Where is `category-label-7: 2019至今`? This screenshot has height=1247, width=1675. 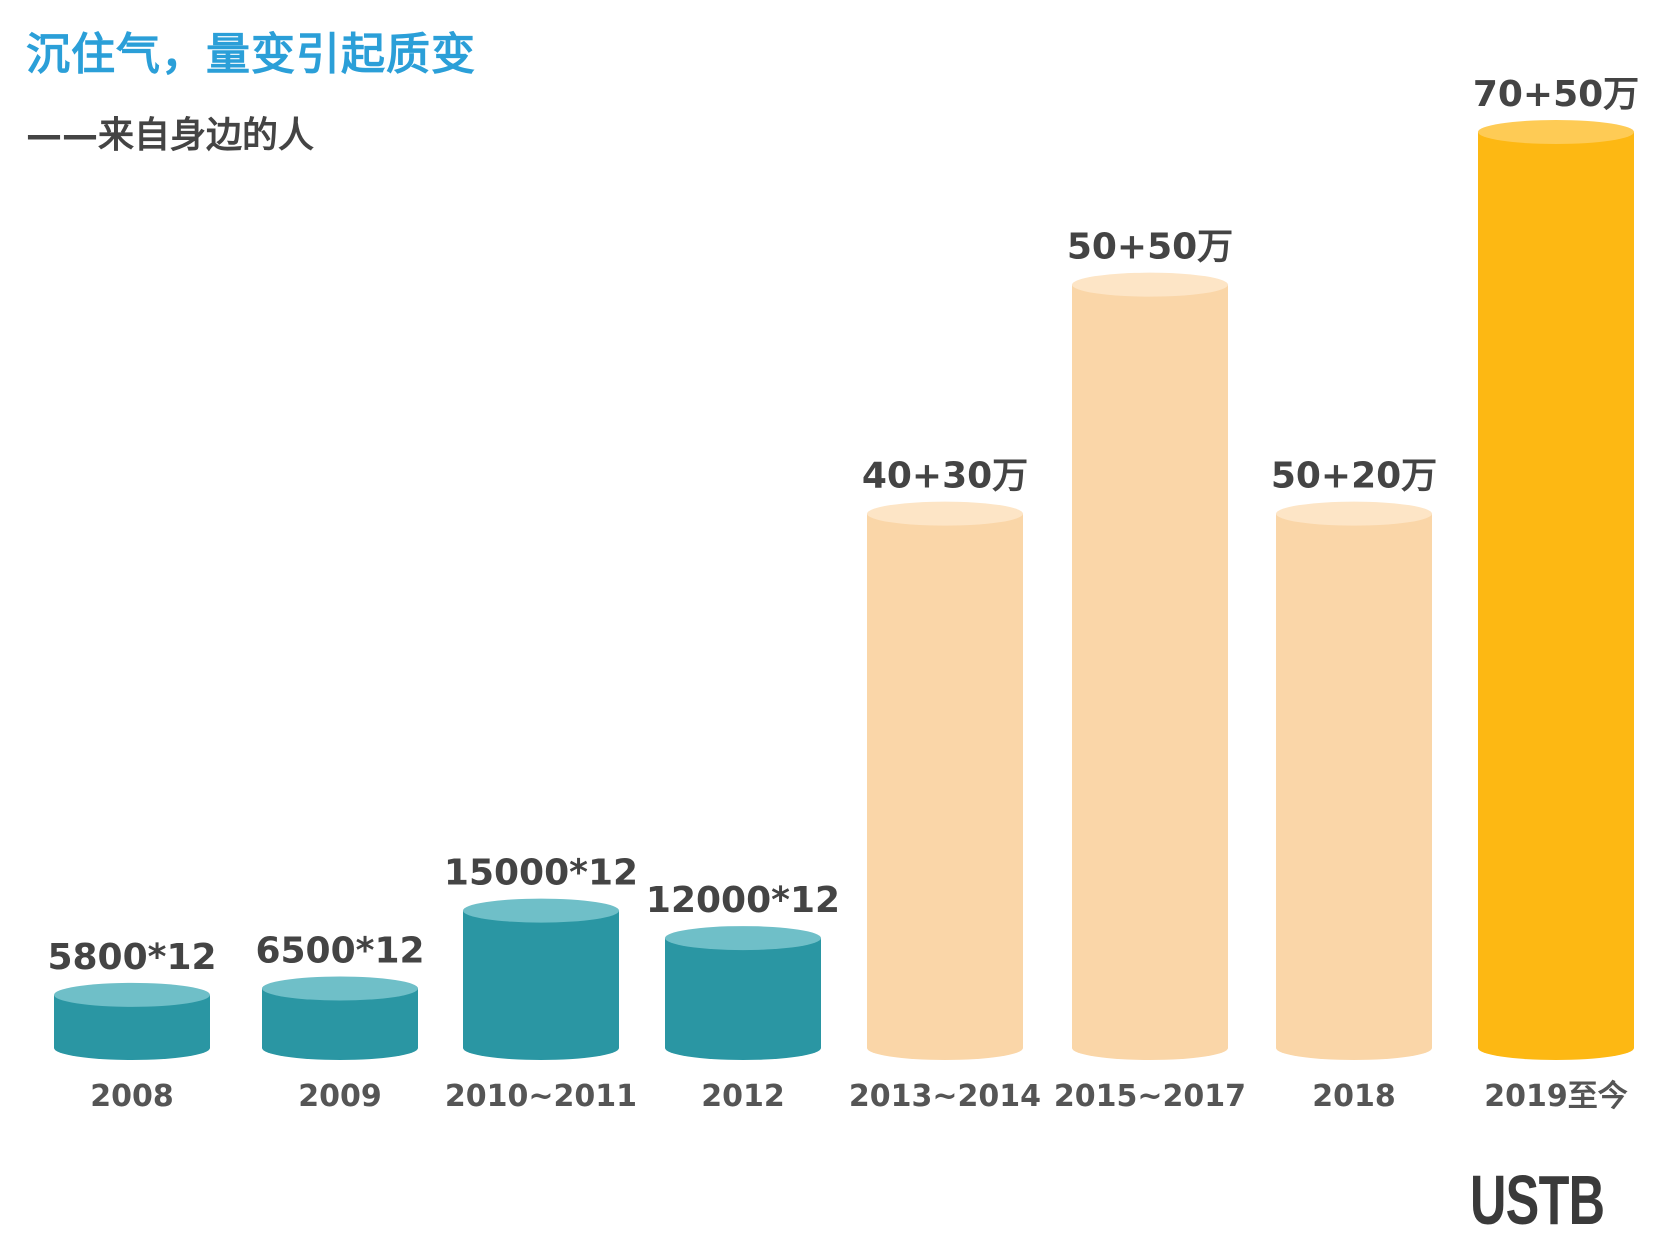
category-label-7: 2019至今 is located at coordinates (1556, 1096).